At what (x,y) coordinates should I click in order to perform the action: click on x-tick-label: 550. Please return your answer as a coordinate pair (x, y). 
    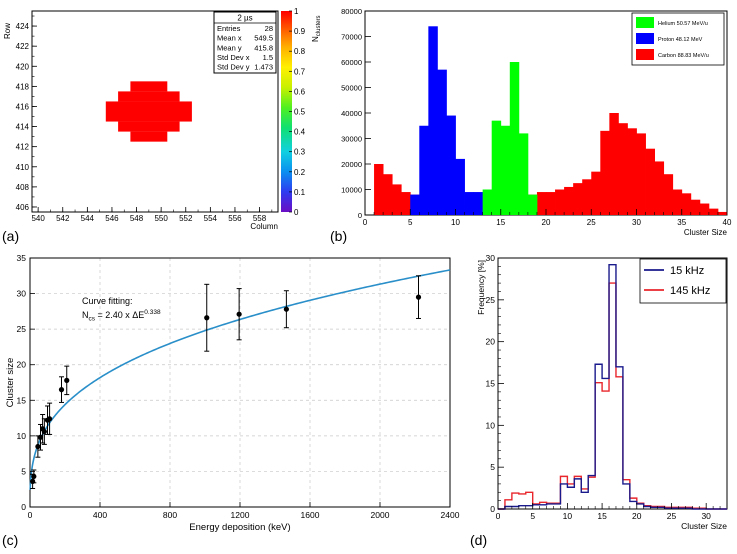
    Looking at the image, I should click on (161, 218).